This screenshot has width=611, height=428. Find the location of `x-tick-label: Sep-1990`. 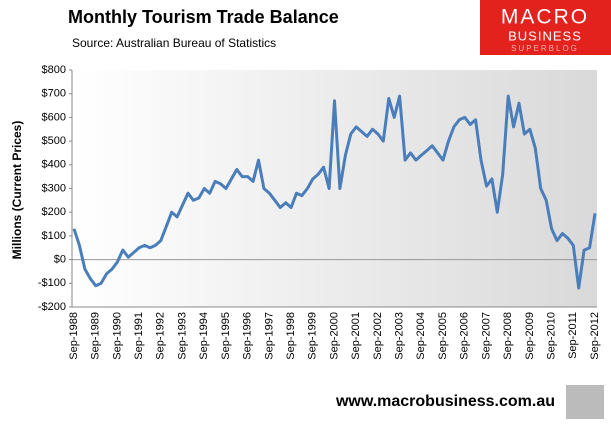

x-tick-label: Sep-1990 is located at coordinates (117, 336).